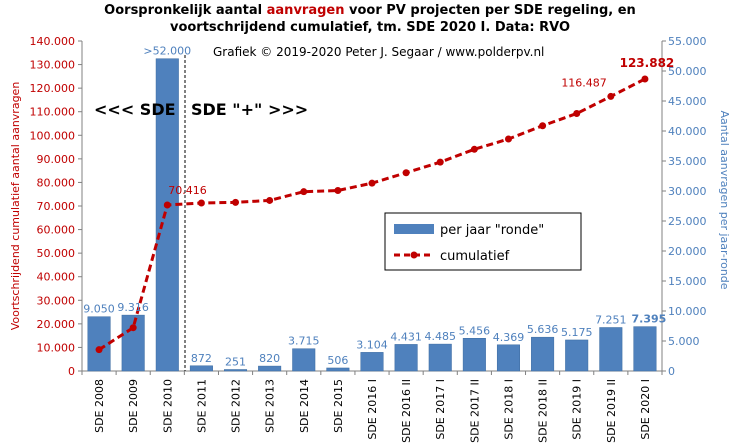 The image size is (741, 447). What do you see at coordinates (577, 332) in the screenshot?
I see `bar-value-label: 5.175` at bounding box center [577, 332].